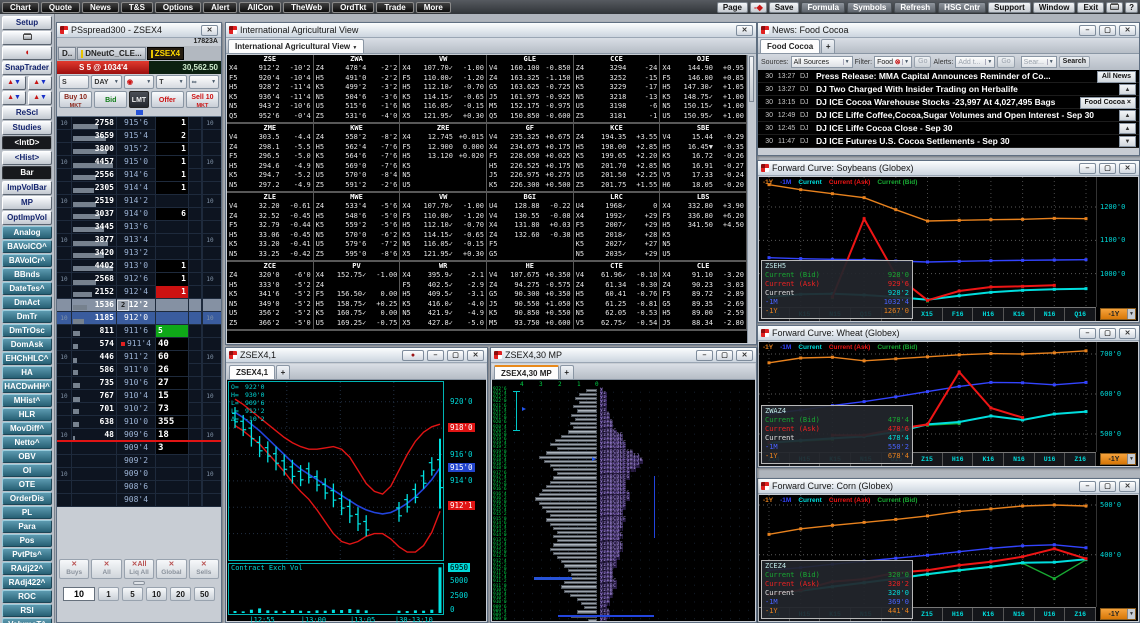 Image resolution: width=1140 pixels, height=623 pixels. Describe the element at coordinates (623, 390) in the screenshot. I see `mp-row: 922'6 y` at that location.